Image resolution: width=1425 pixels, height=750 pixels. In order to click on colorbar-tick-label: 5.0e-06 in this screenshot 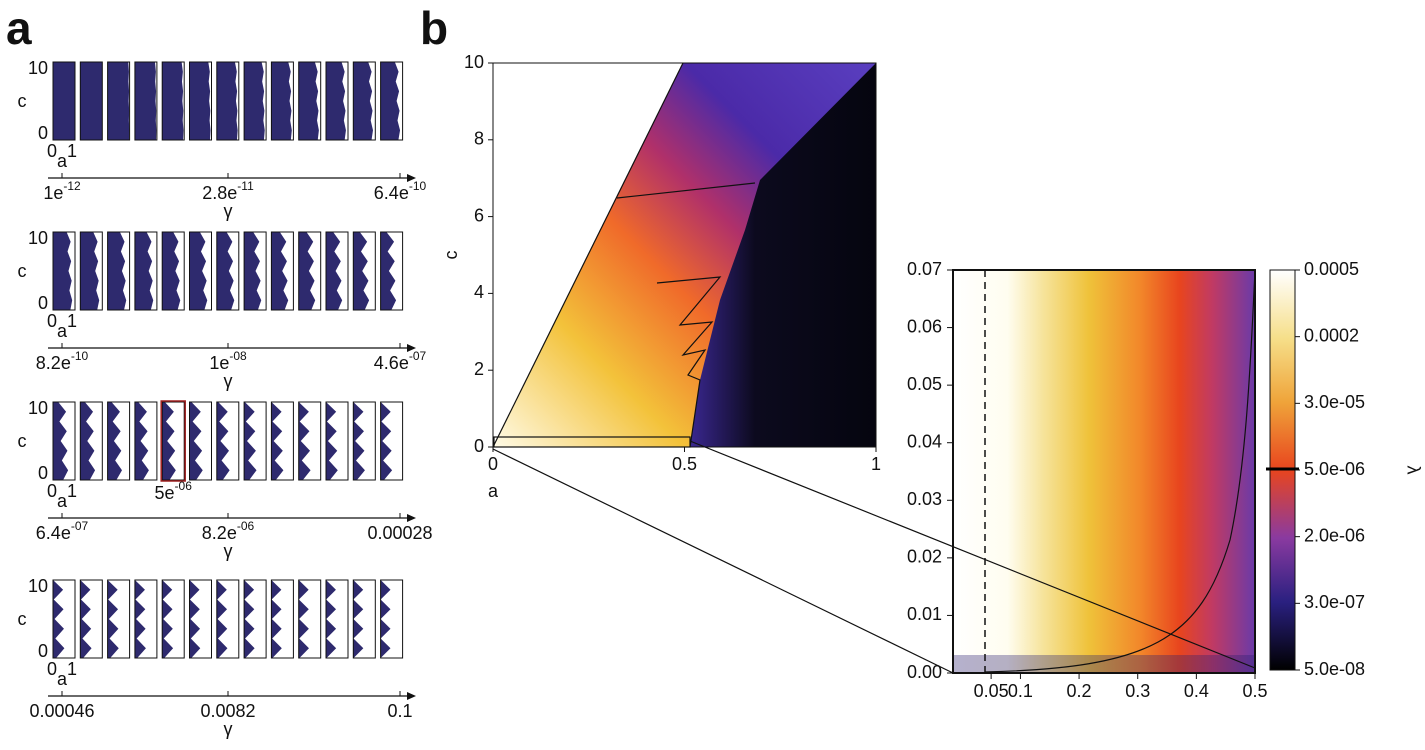, I will do `click(1334, 469)`.